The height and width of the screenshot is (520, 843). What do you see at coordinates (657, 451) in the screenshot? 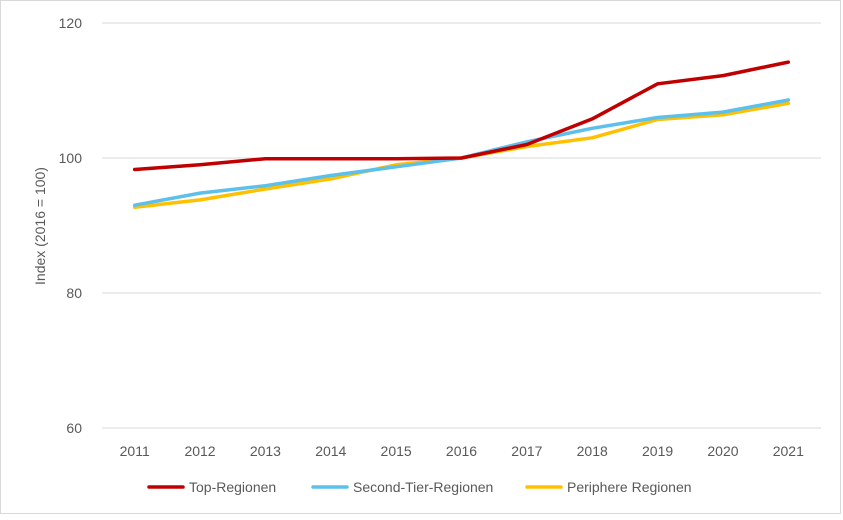
I see `x-tick-label: 2019` at bounding box center [657, 451].